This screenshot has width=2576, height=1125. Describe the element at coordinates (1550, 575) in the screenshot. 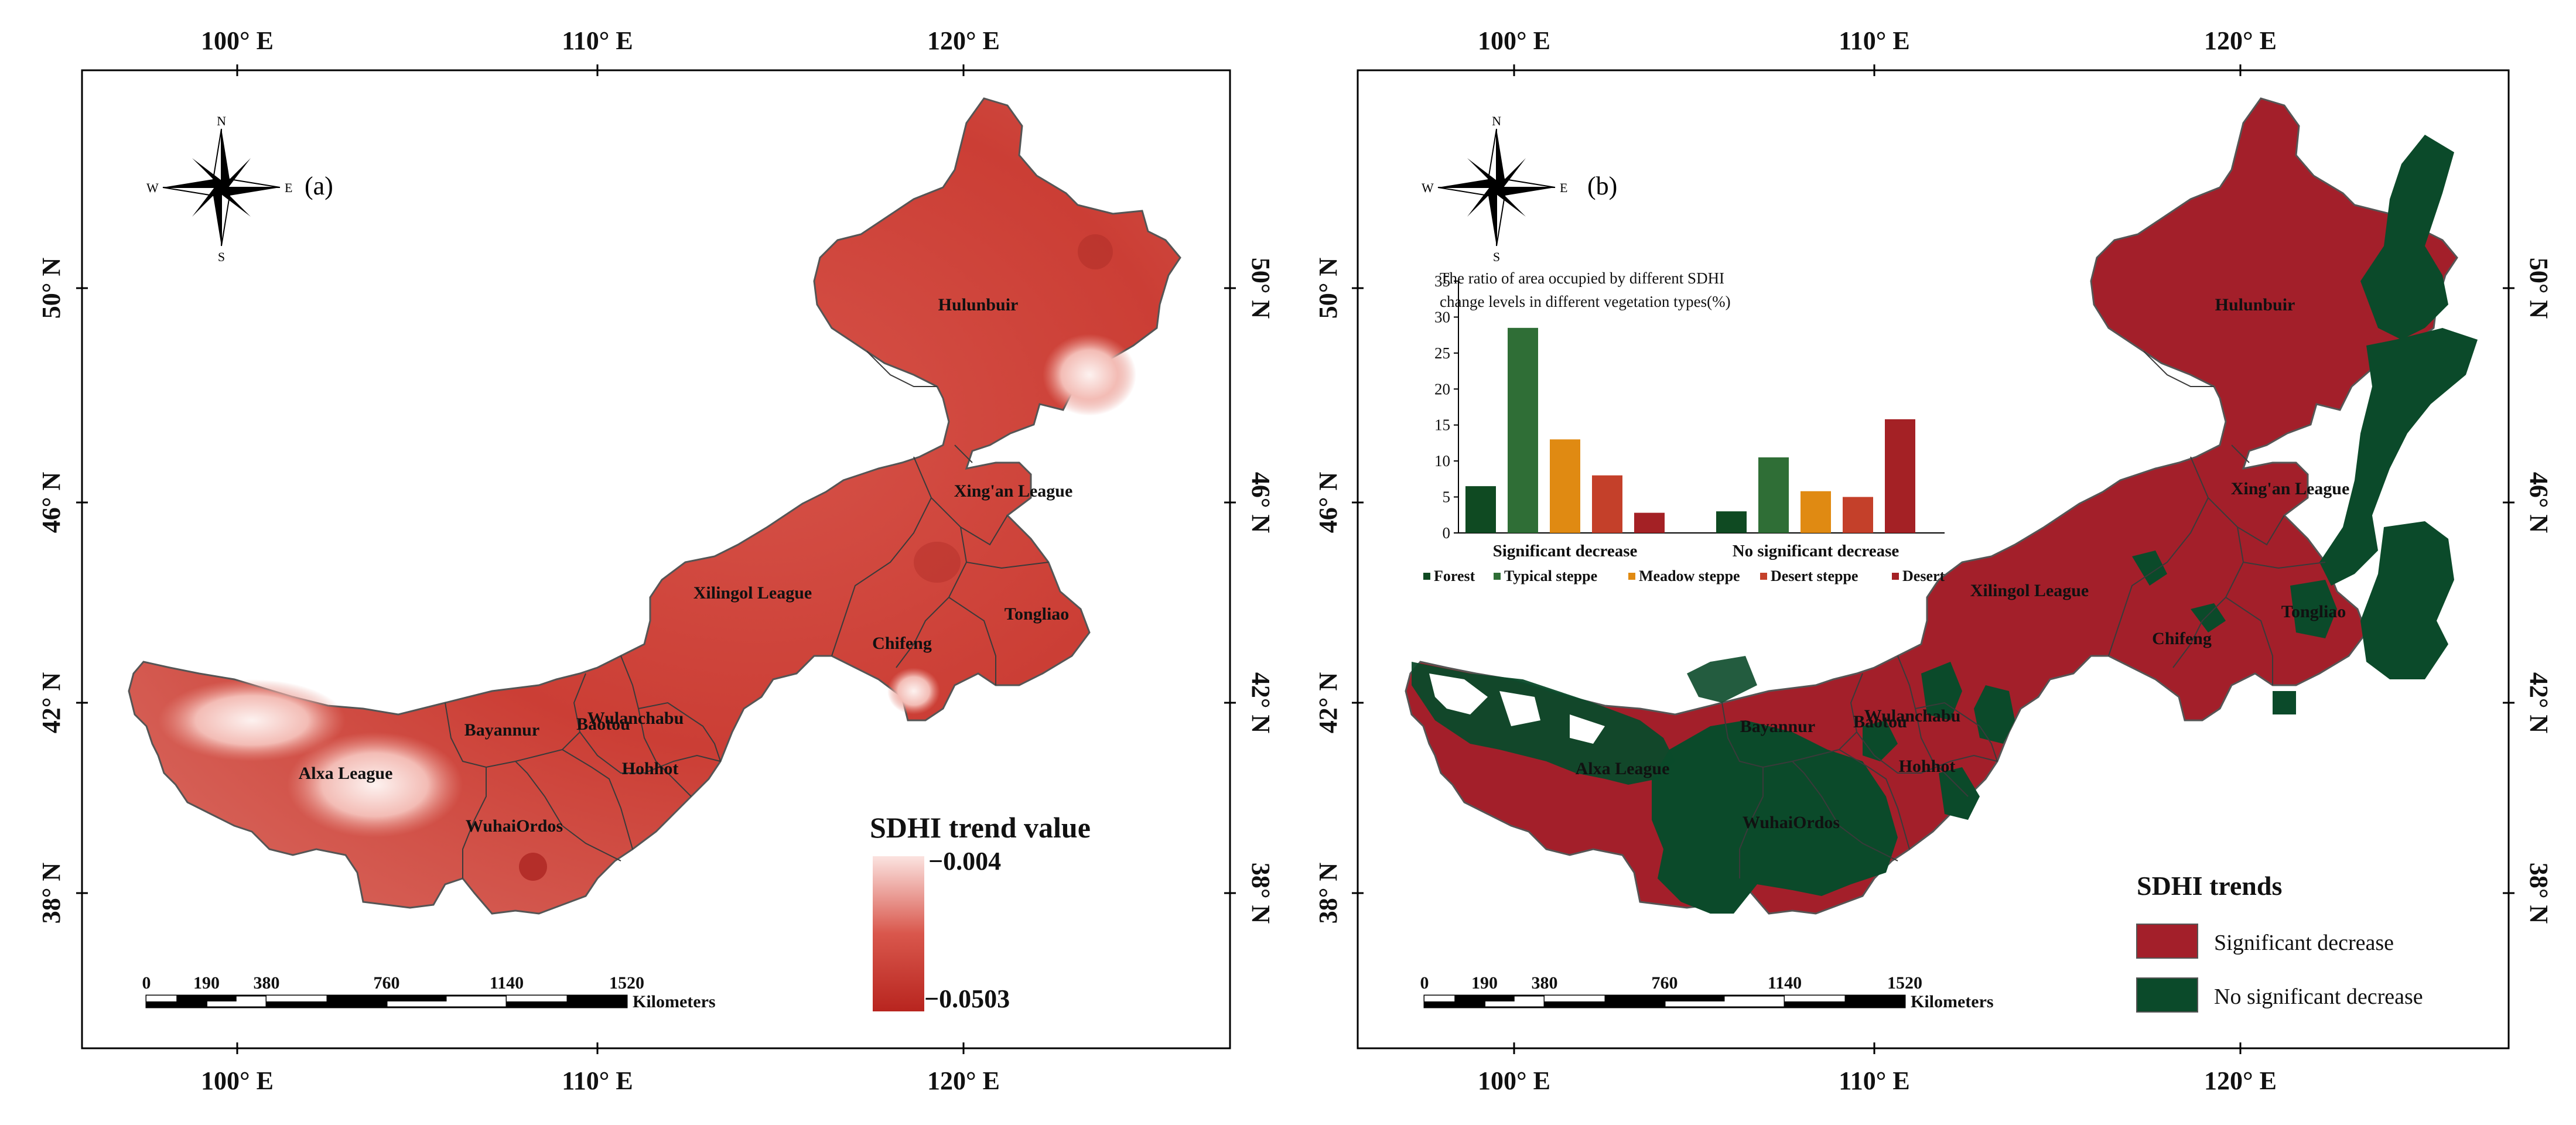

I see `chart-legend-label: Typical steppe` at that location.